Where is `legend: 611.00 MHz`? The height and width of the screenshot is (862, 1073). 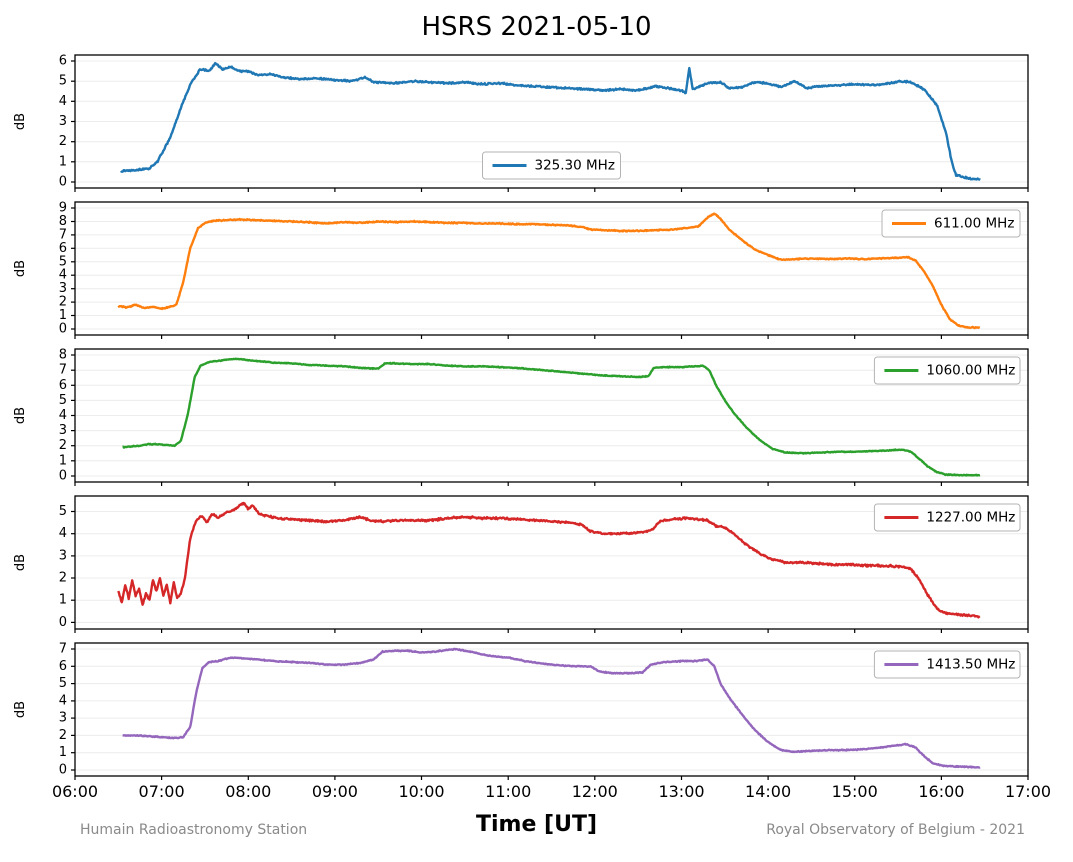
legend: 611.00 MHz is located at coordinates (951, 223).